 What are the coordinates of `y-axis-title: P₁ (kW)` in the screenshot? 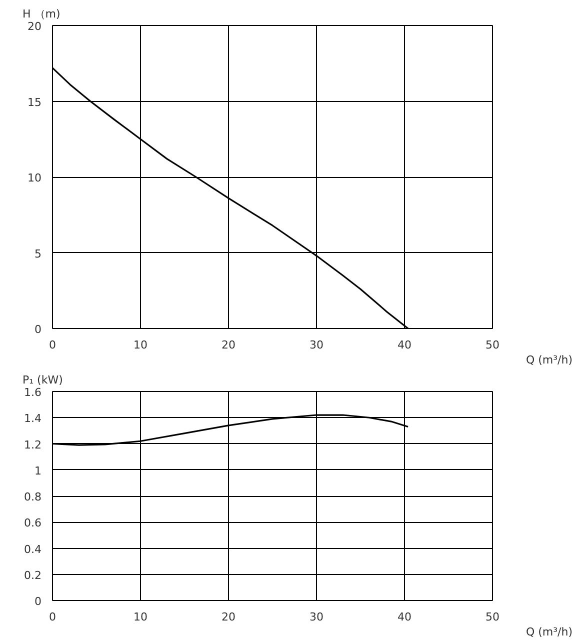 It's located at (42, 380).